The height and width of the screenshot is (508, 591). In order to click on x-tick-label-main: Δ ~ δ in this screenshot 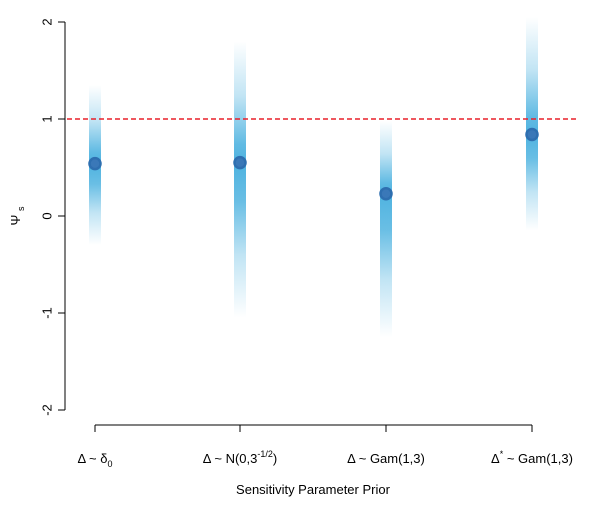, I will do `click(92, 458)`.